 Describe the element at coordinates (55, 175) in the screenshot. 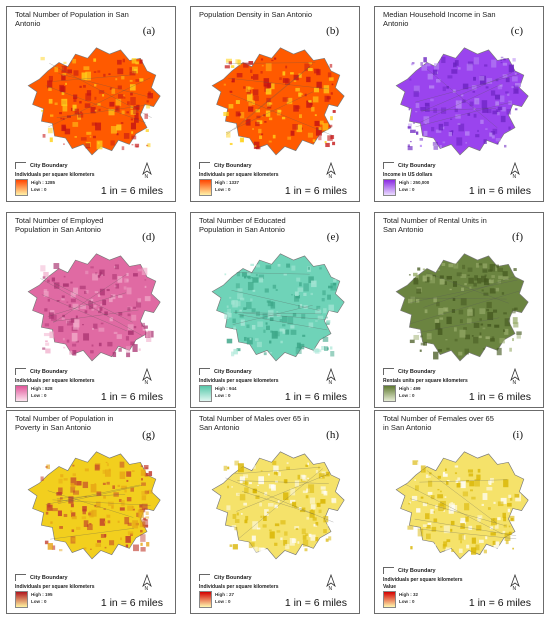

I see `legend-units: Individuals per square kilometers` at that location.